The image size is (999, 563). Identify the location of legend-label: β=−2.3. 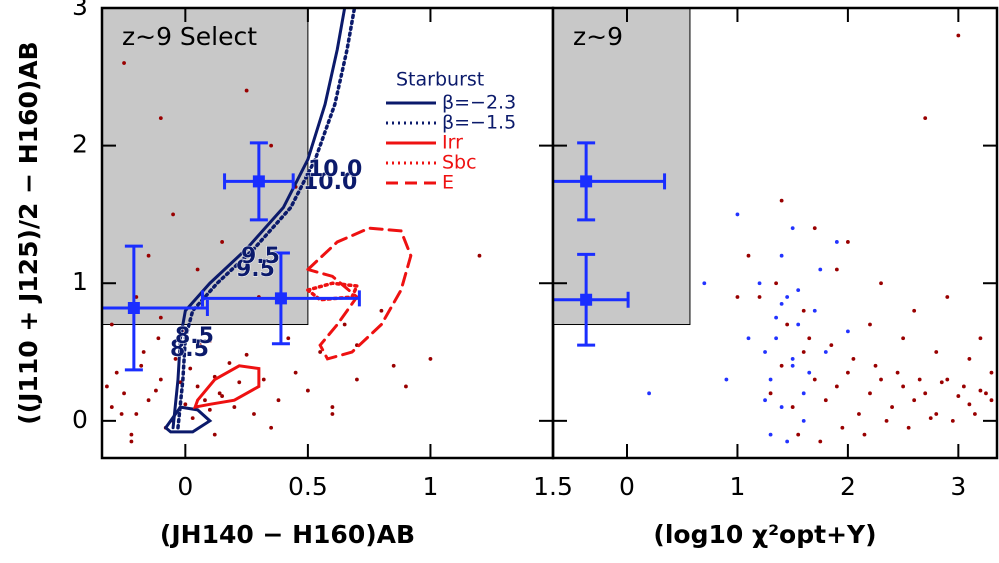
(479, 103).